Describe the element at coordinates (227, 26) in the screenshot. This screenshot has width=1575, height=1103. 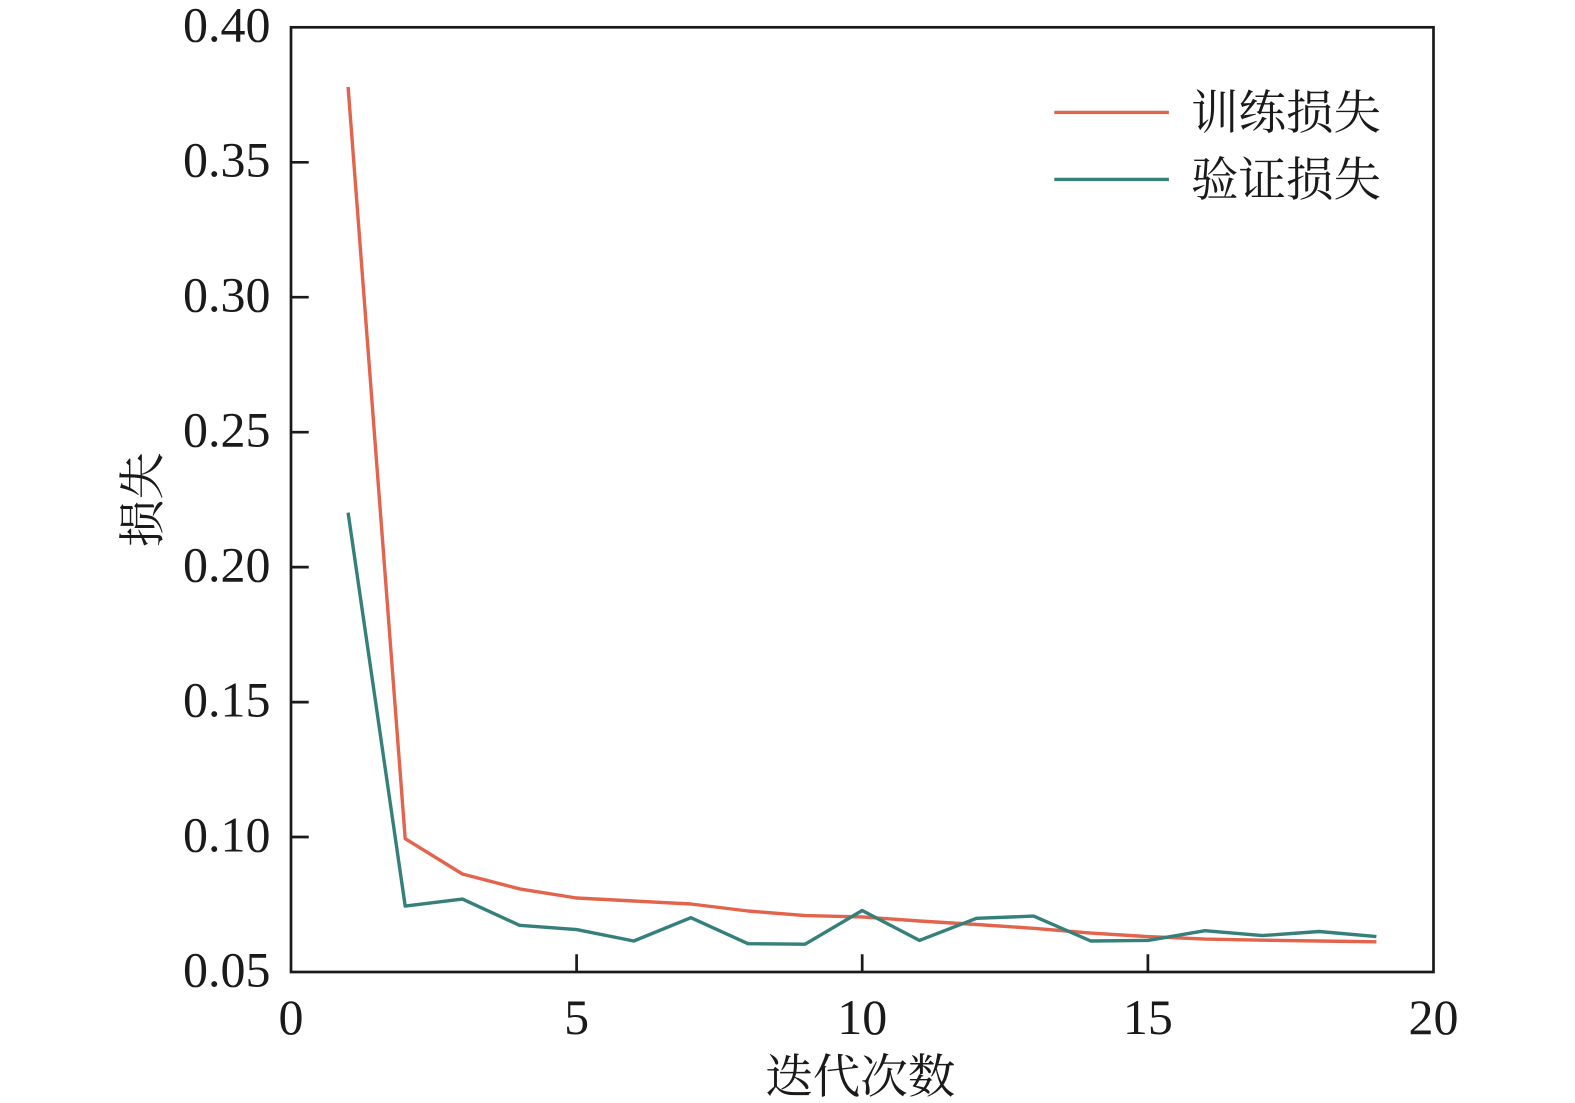
I see `svg-text: 0.40` at that location.